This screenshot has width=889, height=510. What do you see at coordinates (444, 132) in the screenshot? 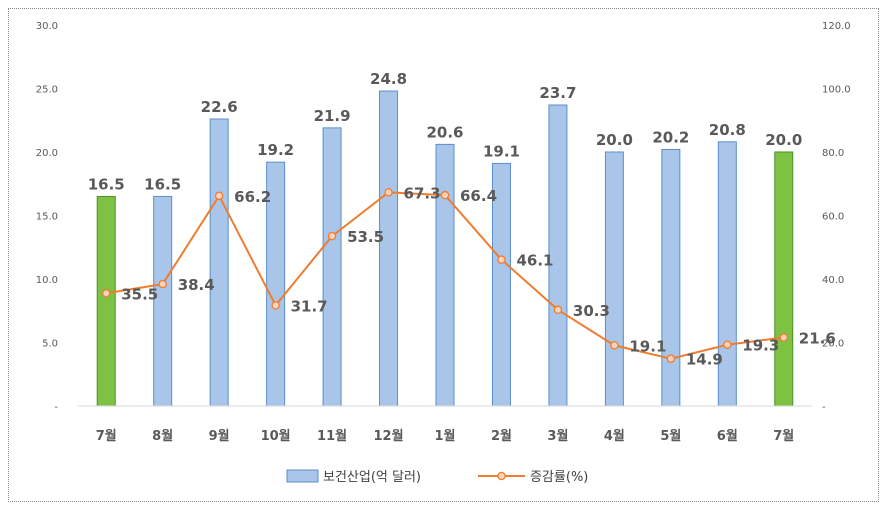
I see `bar-data-label: 20.6` at bounding box center [444, 132].